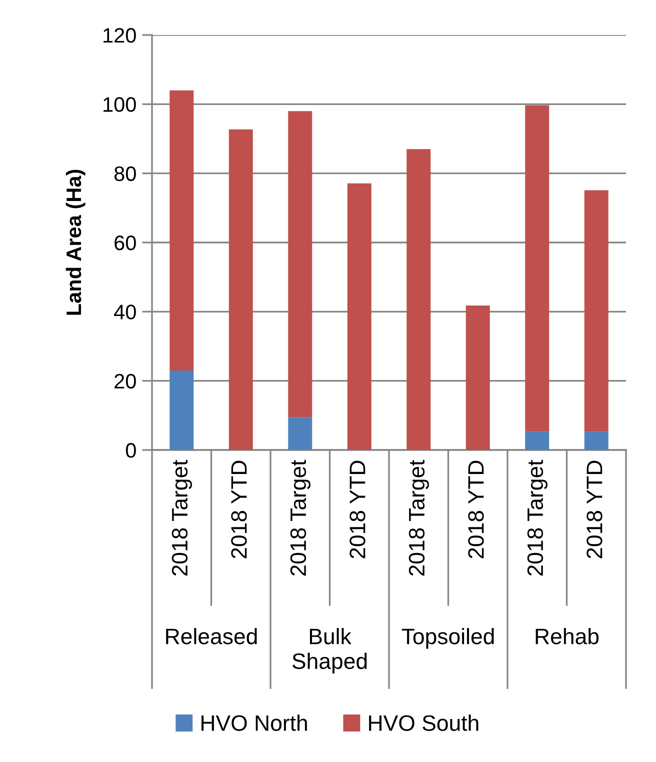  Describe the element at coordinates (120, 104) in the screenshot. I see `y-tick-label: 100` at that location.